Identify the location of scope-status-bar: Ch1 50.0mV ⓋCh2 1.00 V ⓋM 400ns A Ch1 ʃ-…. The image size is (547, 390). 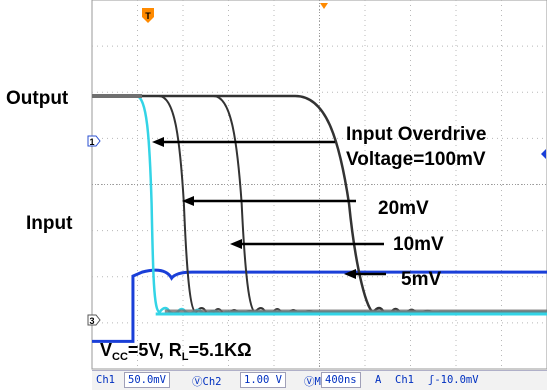
(319, 380).